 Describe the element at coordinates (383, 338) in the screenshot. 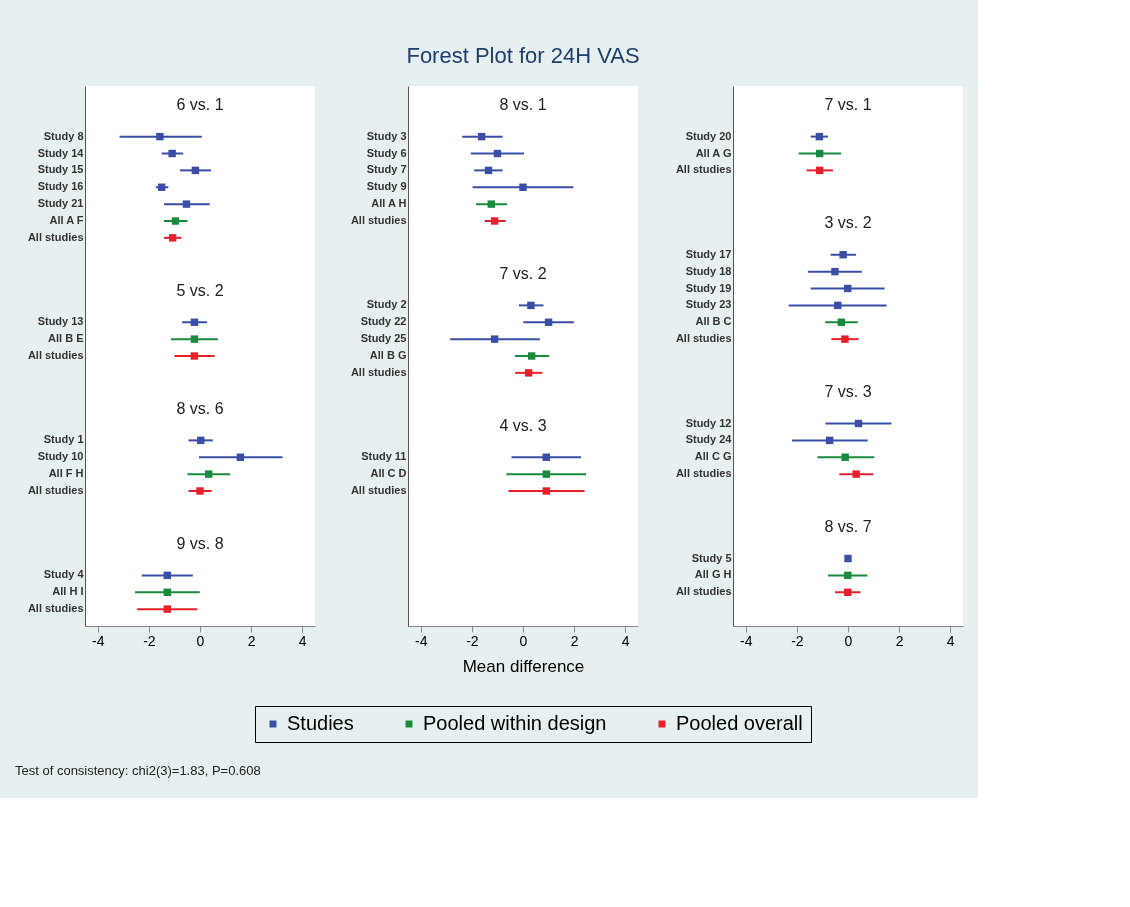

I see `y-tick-label: Study 25` at that location.